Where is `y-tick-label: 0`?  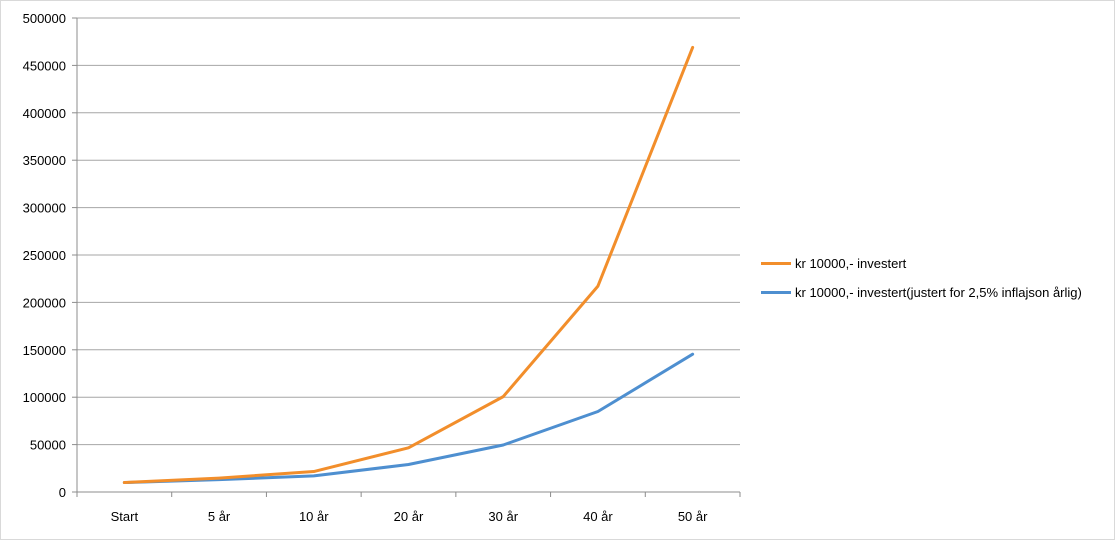 y-tick-label: 0 is located at coordinates (62, 492).